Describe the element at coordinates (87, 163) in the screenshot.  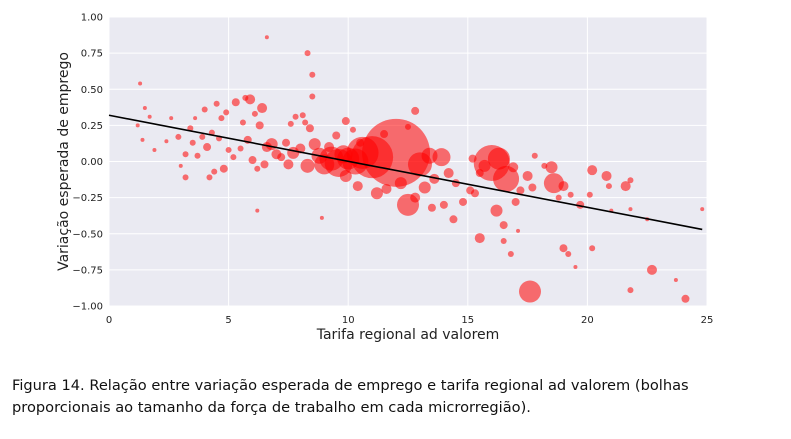
I see `y-axis-ticks: −1.00 −0.75 −0.50 −0.25 0.00 0.25 0.50 0.75 1.00` at that location.